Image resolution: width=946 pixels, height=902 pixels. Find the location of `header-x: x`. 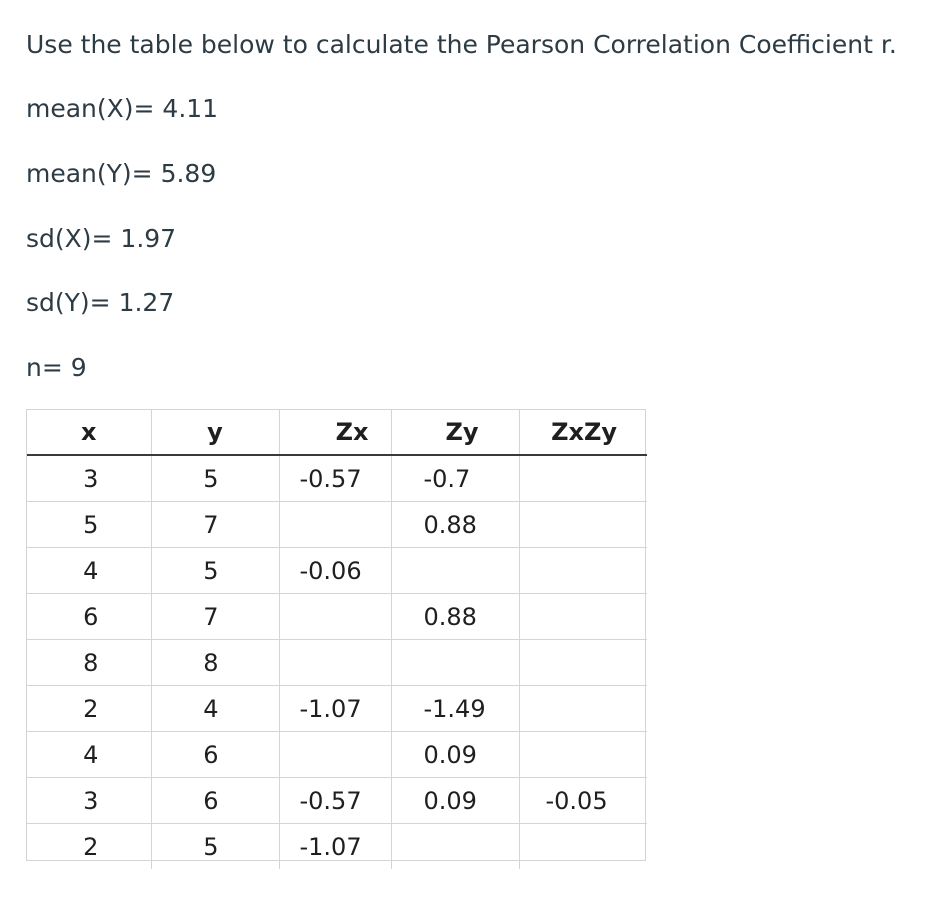

header-x: x is located at coordinates (89, 433).